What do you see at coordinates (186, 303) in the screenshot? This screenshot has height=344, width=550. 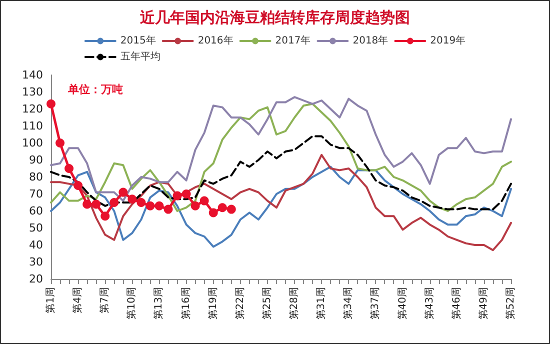 I see `x-tick-label: 第16周` at bounding box center [186, 303].